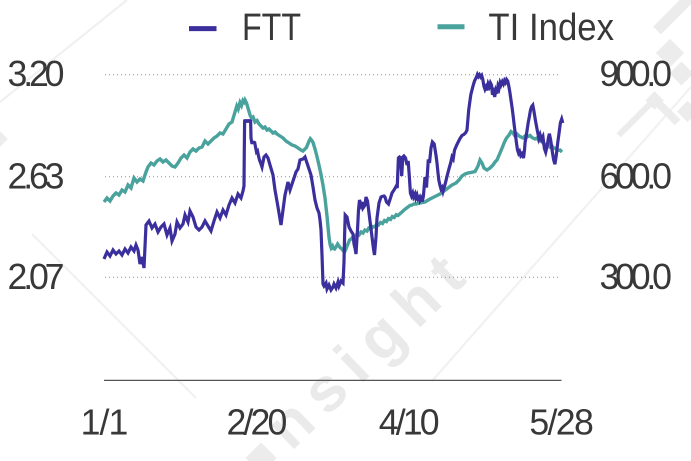 The width and height of the screenshot is (691, 461). I want to click on svg-text: 1/1, so click(105, 422).